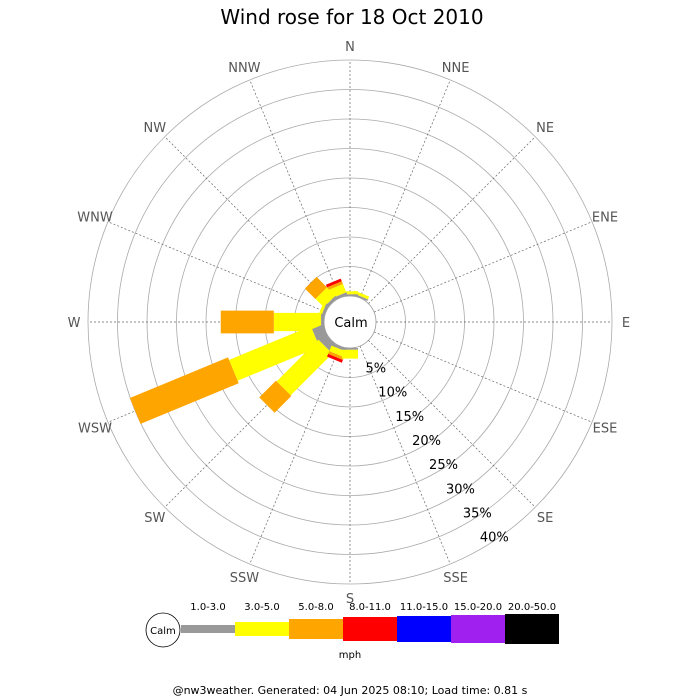 The width and height of the screenshot is (700, 700). What do you see at coordinates (95, 217) in the screenshot?
I see `direction-label-wnw: WNW` at bounding box center [95, 217].